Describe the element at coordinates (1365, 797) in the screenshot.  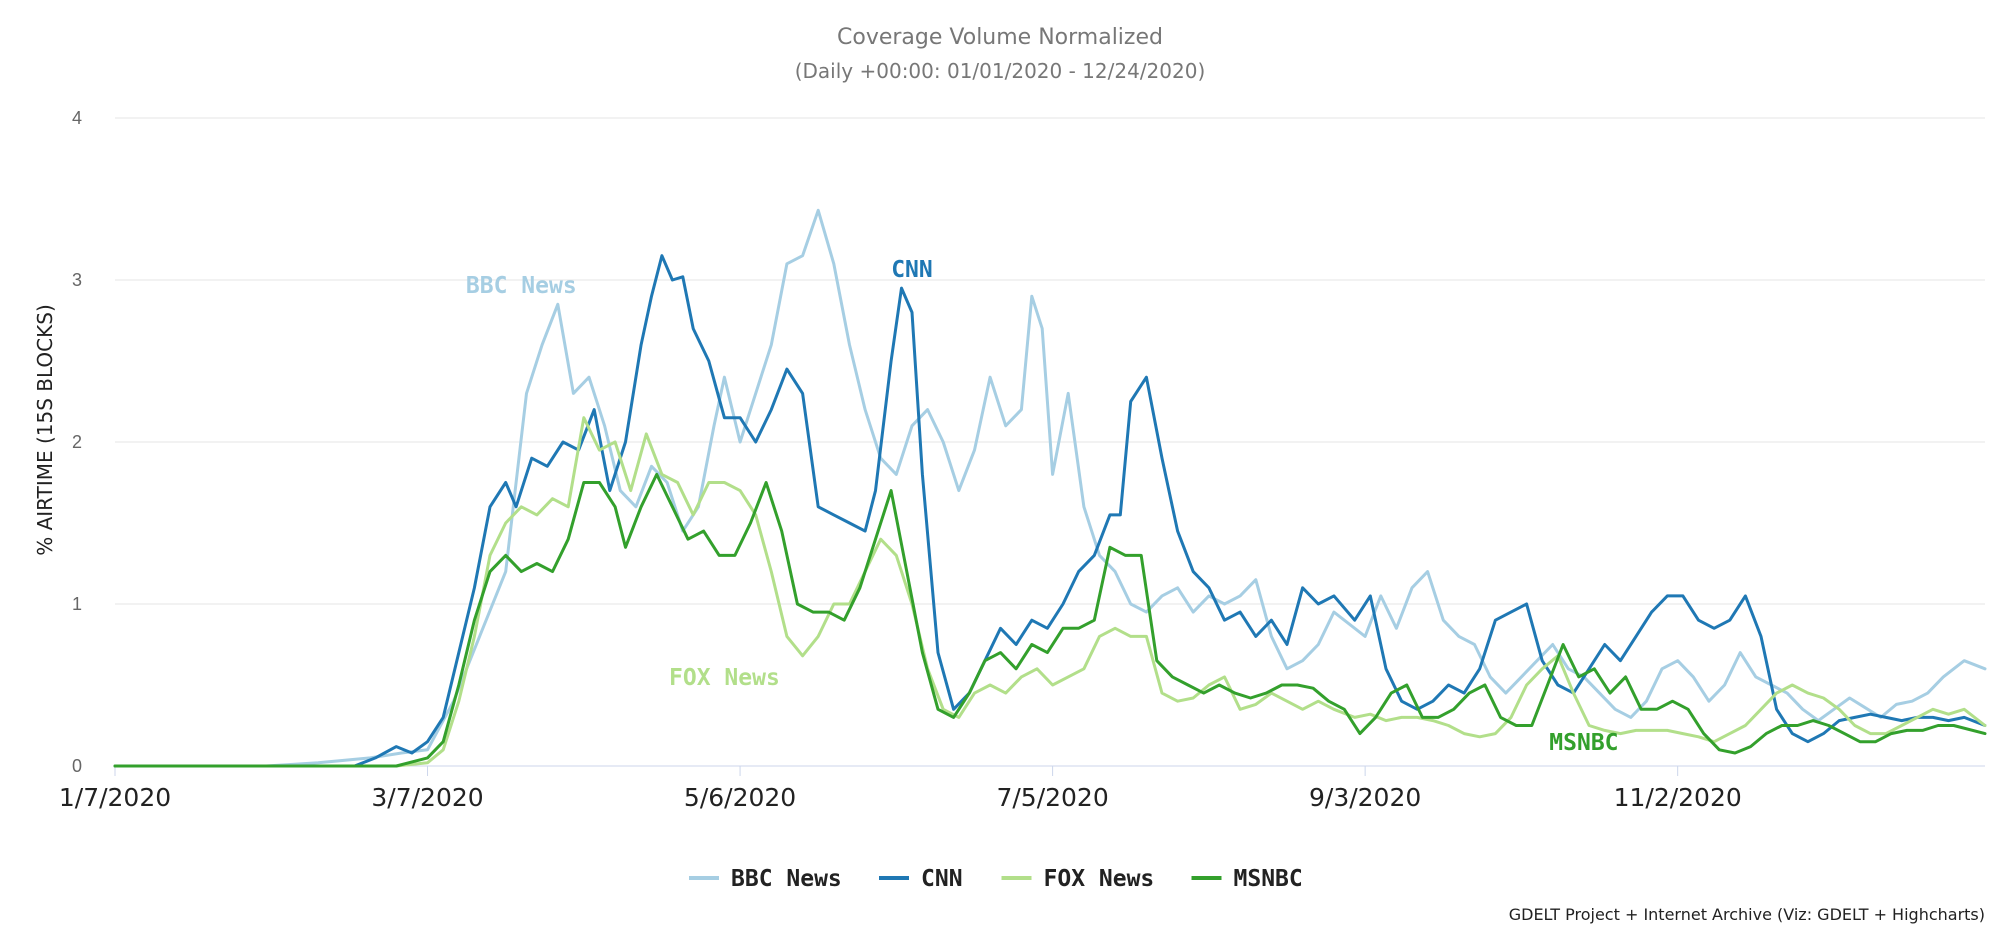
I see `x-tick-label: 9/3/2020` at that location.